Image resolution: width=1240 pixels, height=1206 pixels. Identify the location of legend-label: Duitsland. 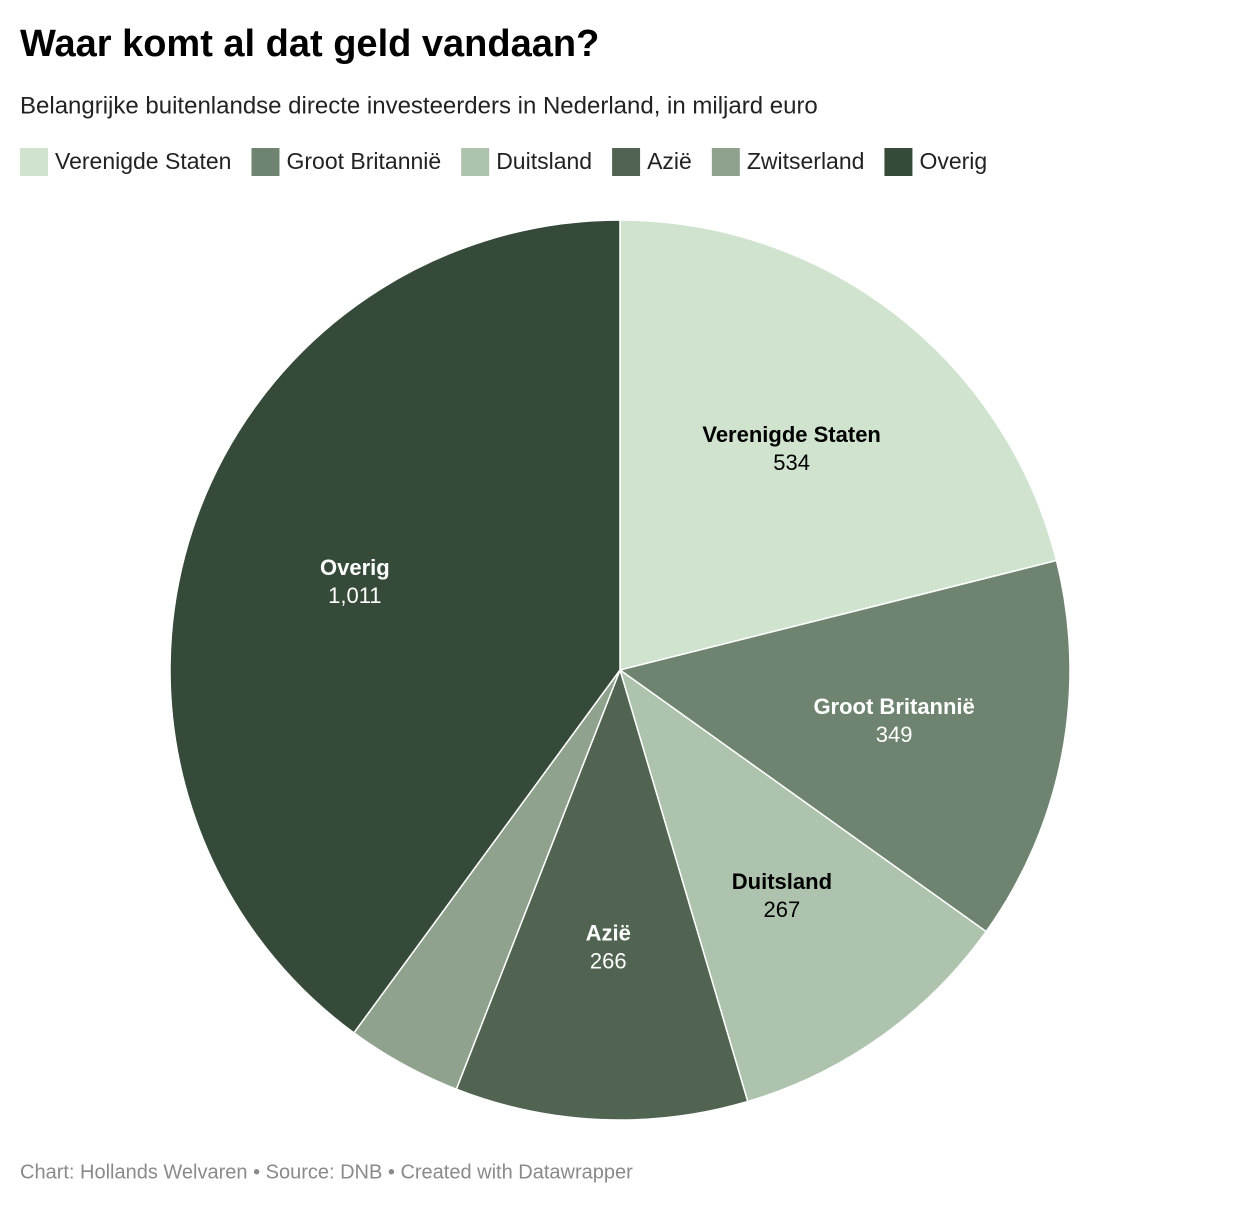
(544, 161).